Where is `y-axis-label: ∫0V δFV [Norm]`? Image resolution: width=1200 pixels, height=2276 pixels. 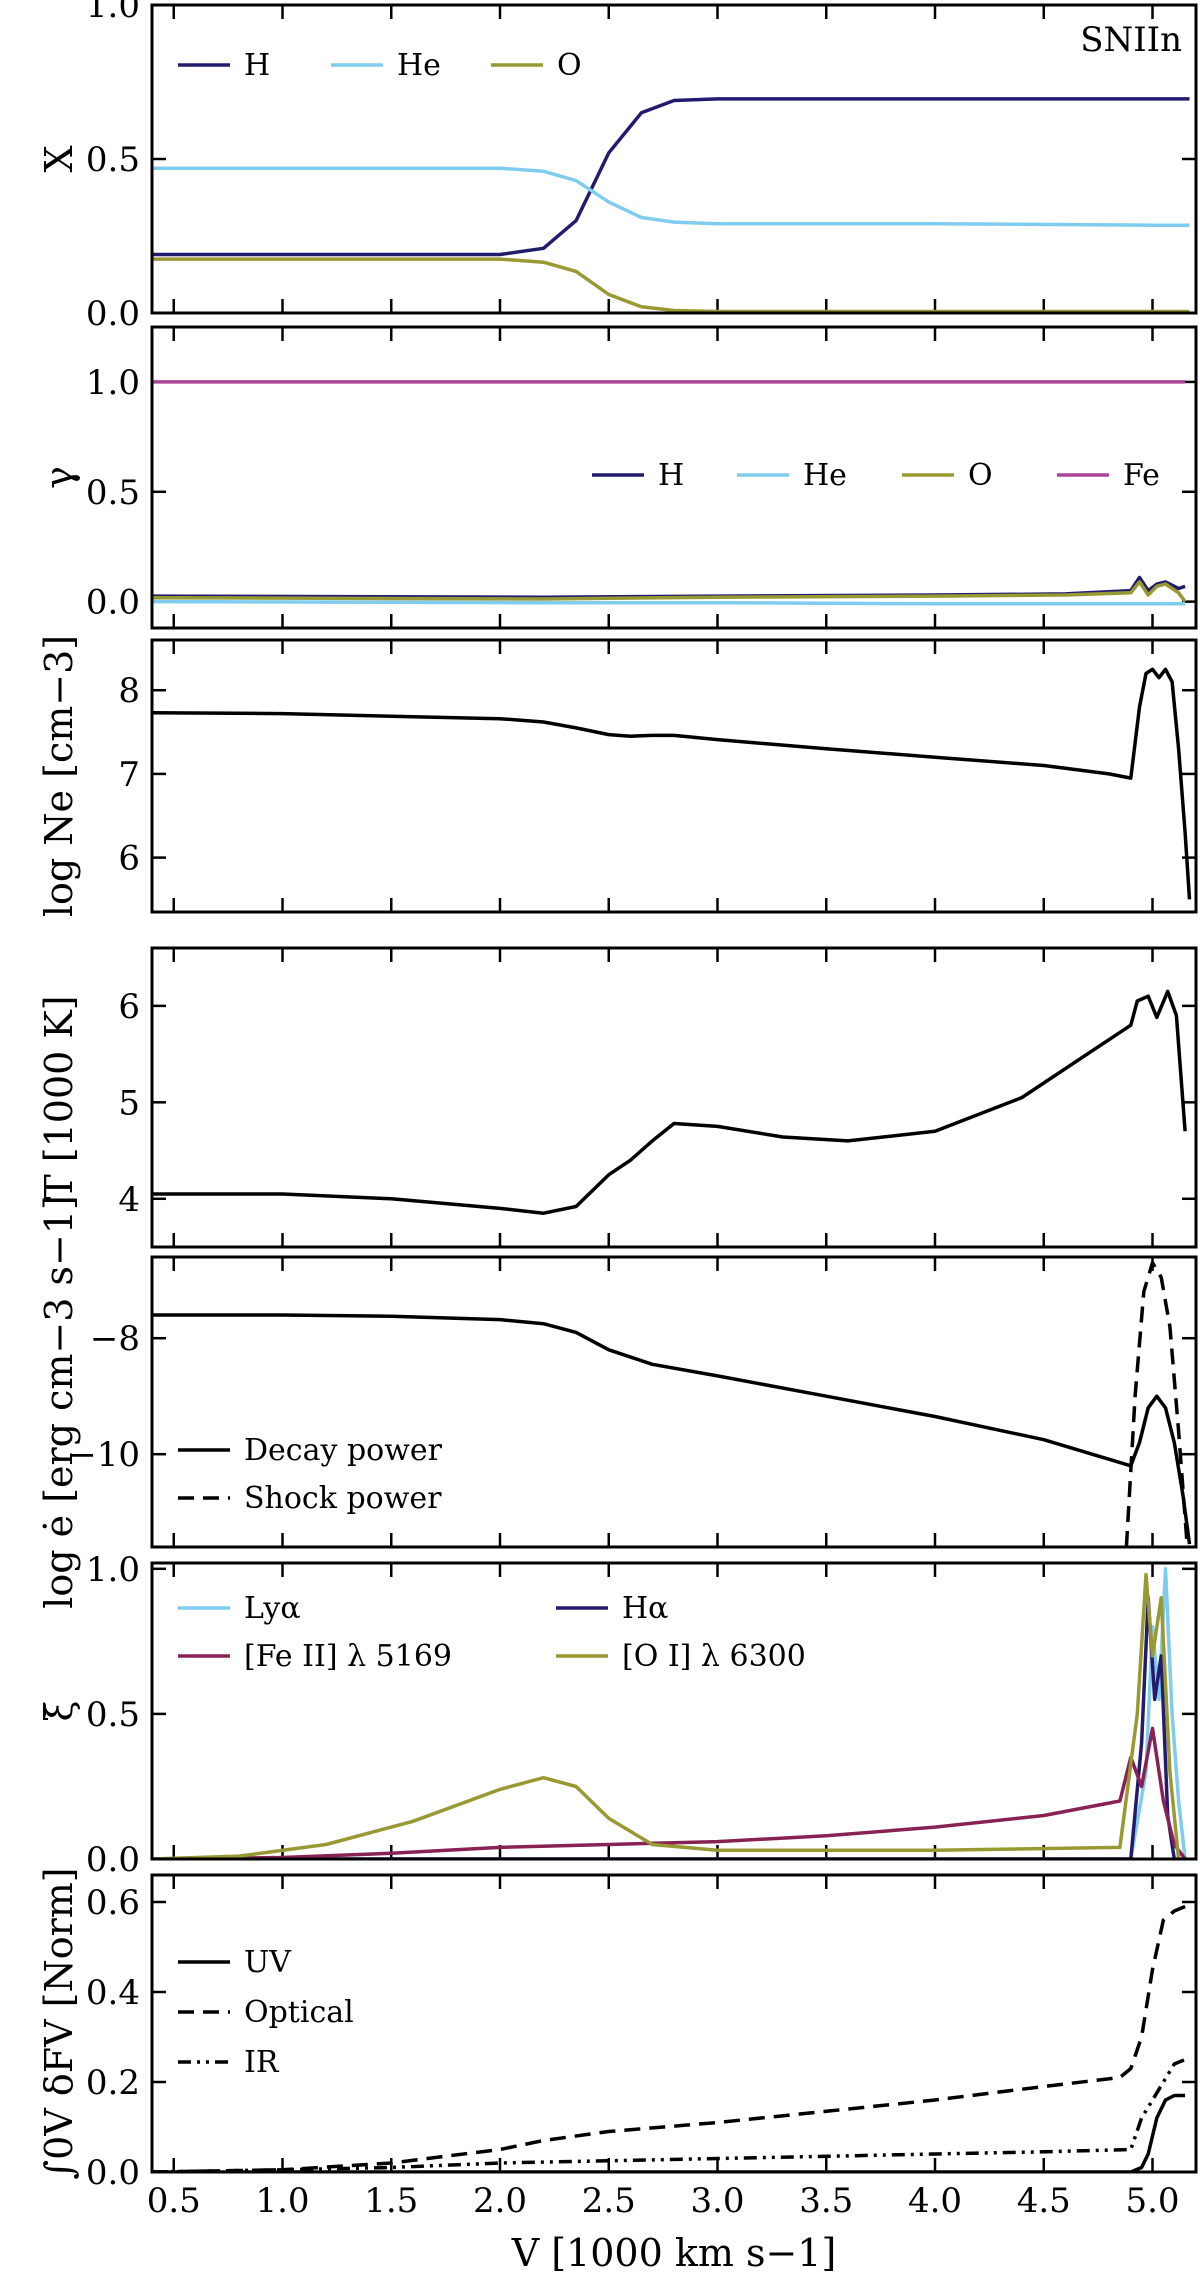
y-axis-label: ∫0V δFV [Norm] is located at coordinates (59, 2023).